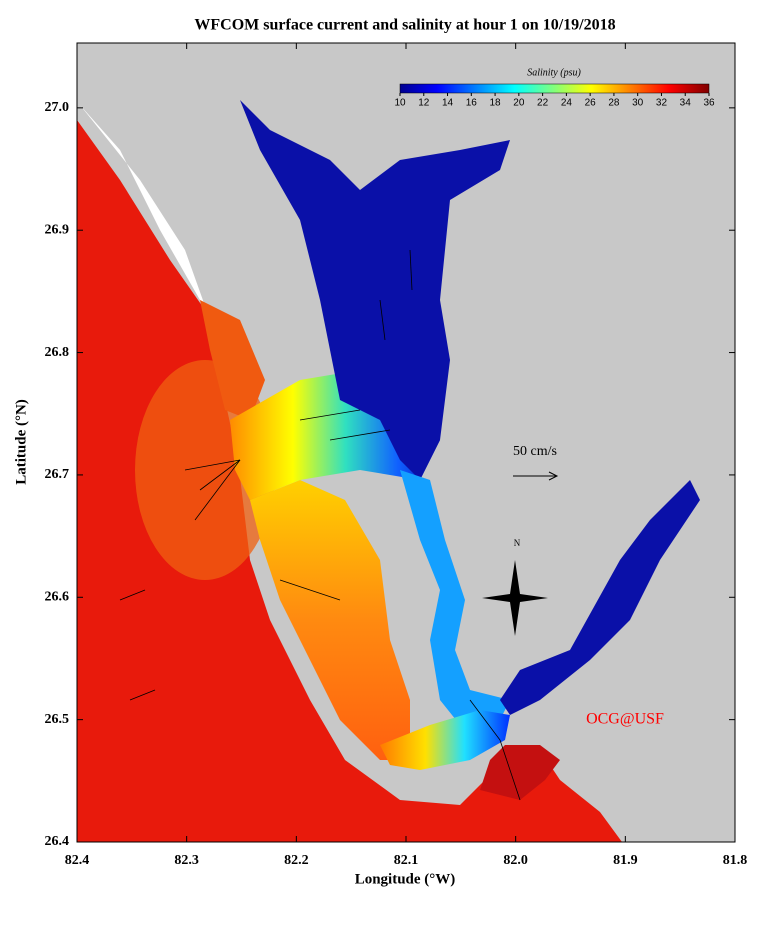  Describe the element at coordinates (517, 543) in the screenshot. I see `north-label: N` at that location.